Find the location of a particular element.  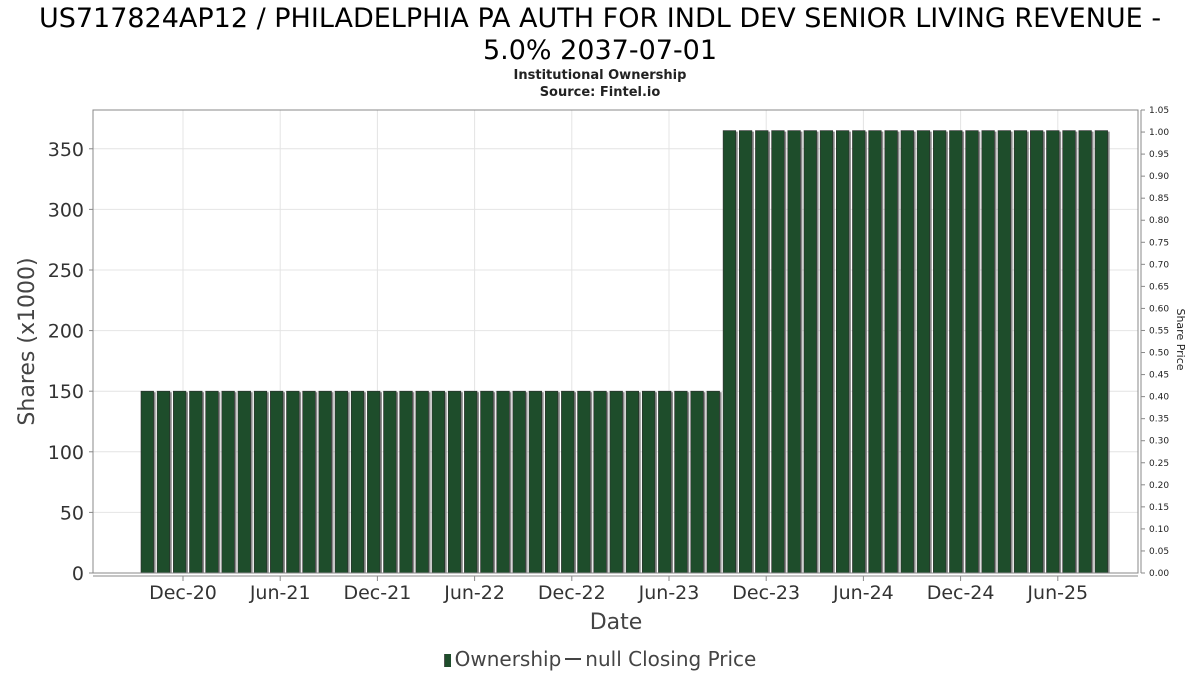

y2-tick-label: 0.40 is located at coordinates (1159, 398).